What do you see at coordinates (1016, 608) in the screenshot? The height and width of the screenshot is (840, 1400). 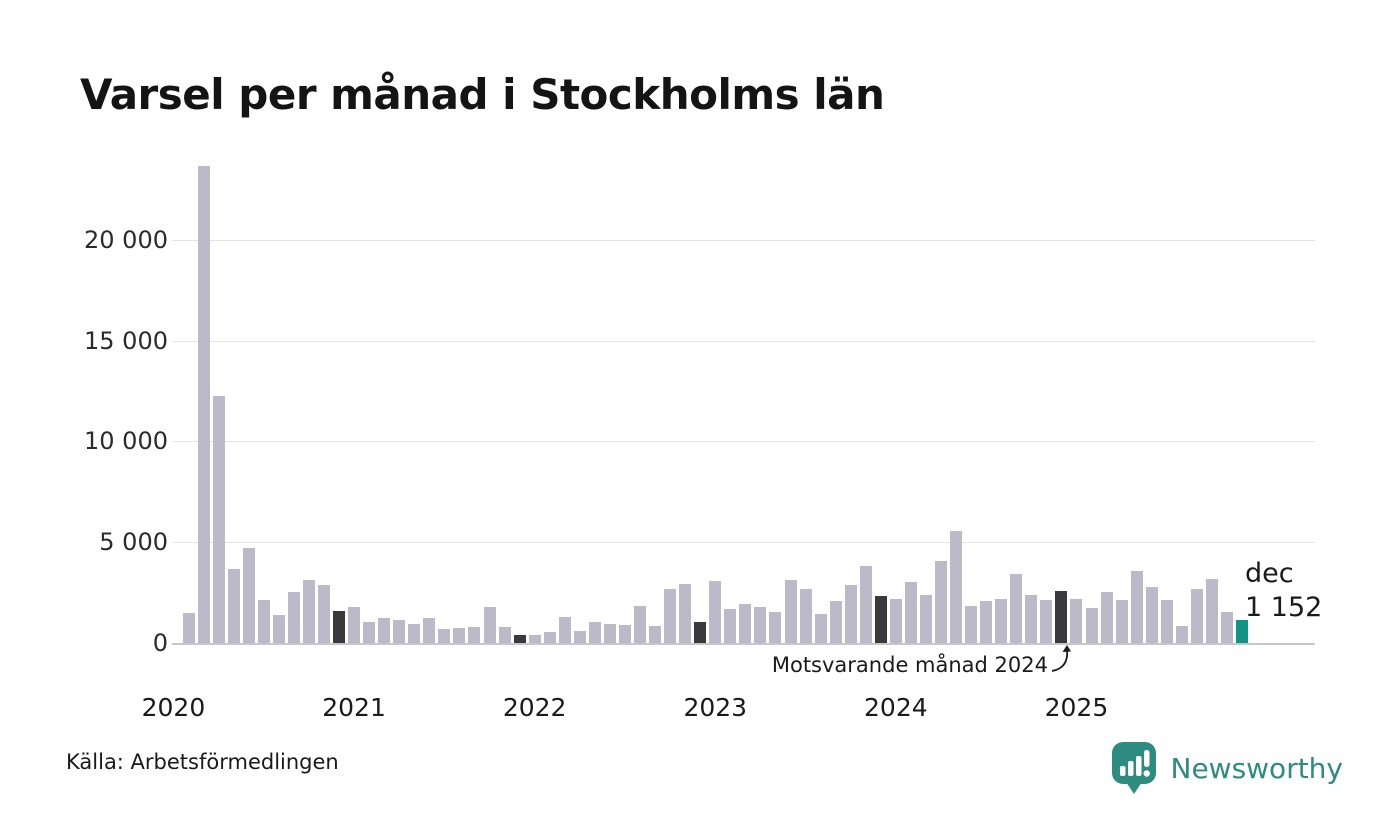 I see `bar-2024-sep` at bounding box center [1016, 608].